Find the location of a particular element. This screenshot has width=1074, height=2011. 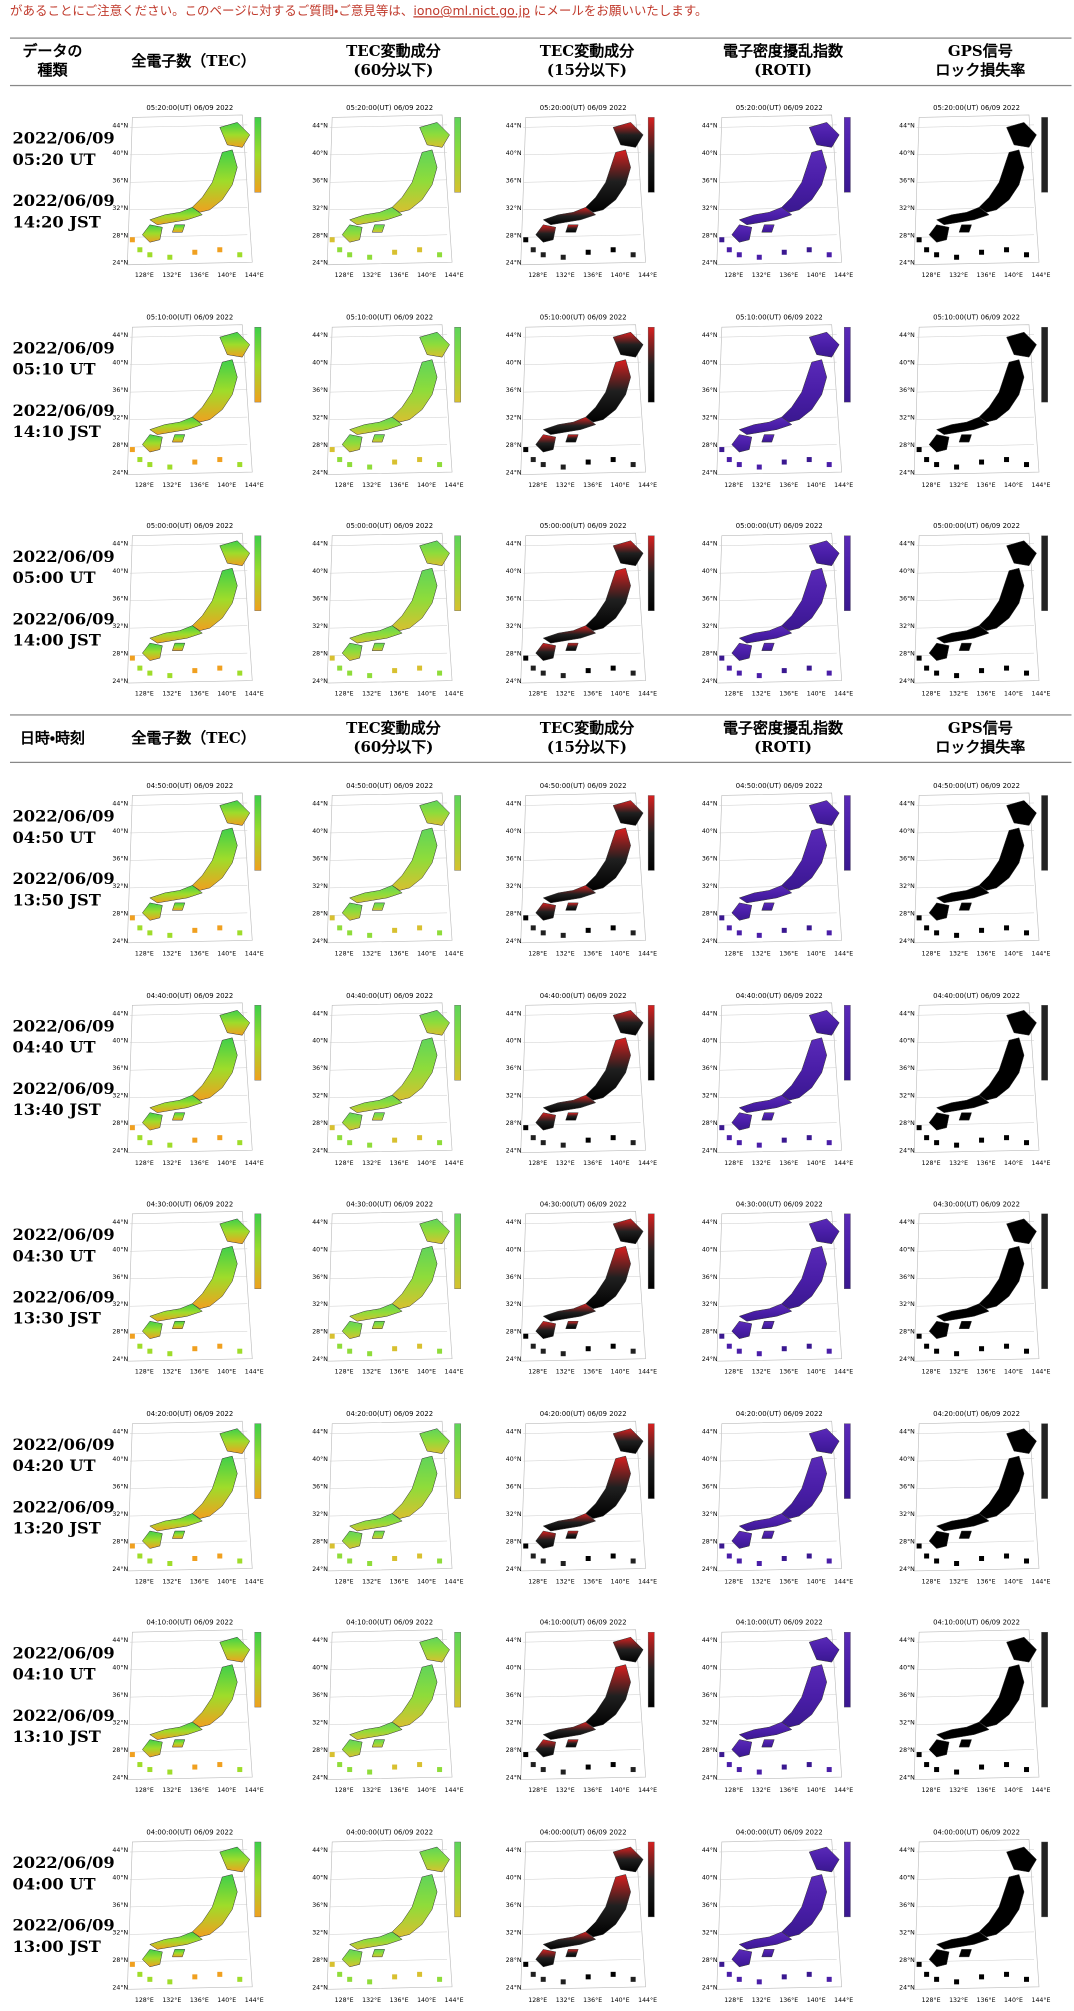

map-title: 05:10:00(UT) 06/09 2022 is located at coordinates (976, 317).